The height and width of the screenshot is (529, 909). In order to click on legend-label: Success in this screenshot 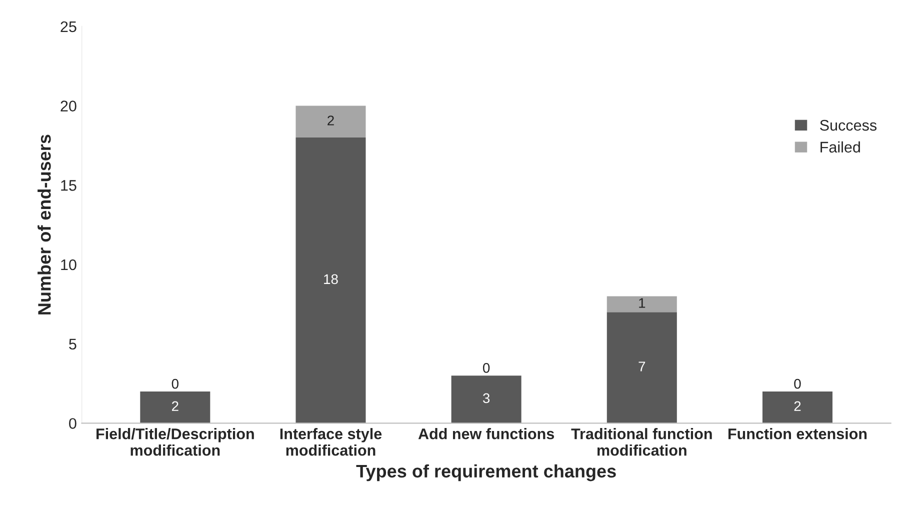, I will do `click(848, 125)`.